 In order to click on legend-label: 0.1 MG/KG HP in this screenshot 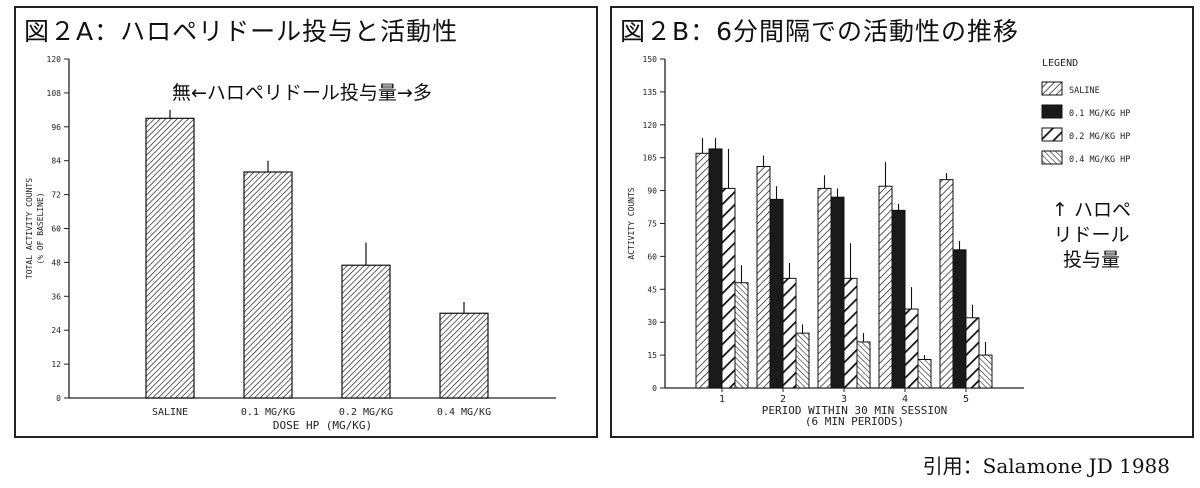, I will do `click(1099, 114)`.